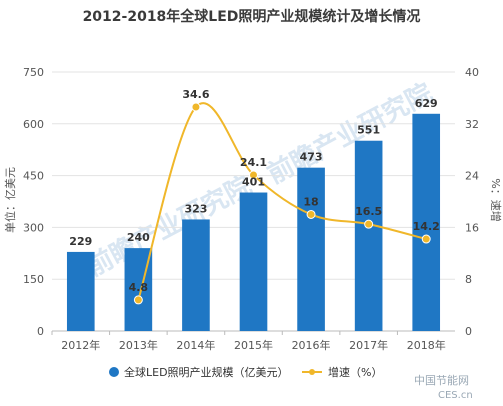  Describe the element at coordinates (33, 72) in the screenshot. I see `y-left-tick-label: 750` at that location.